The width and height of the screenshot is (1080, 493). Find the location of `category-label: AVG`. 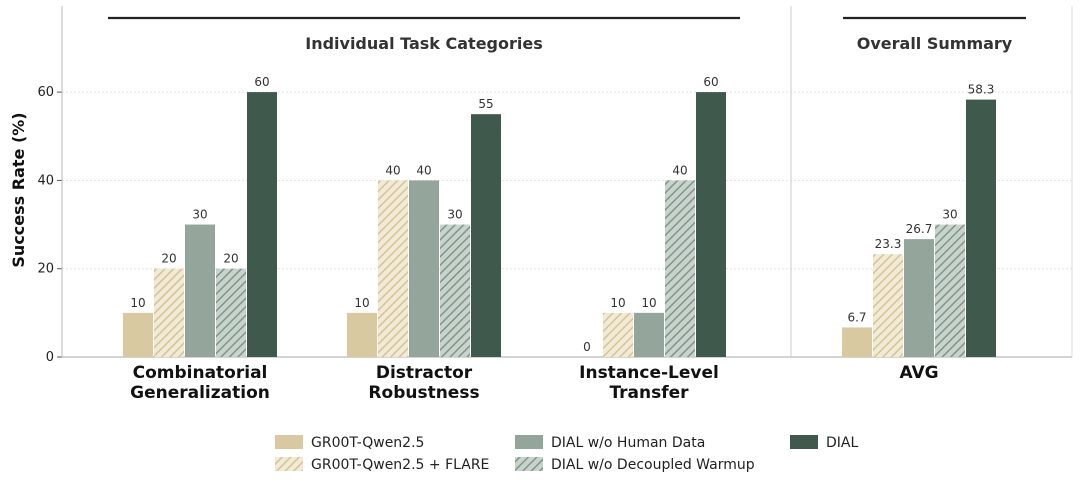

category-label: AVG is located at coordinates (918, 373).